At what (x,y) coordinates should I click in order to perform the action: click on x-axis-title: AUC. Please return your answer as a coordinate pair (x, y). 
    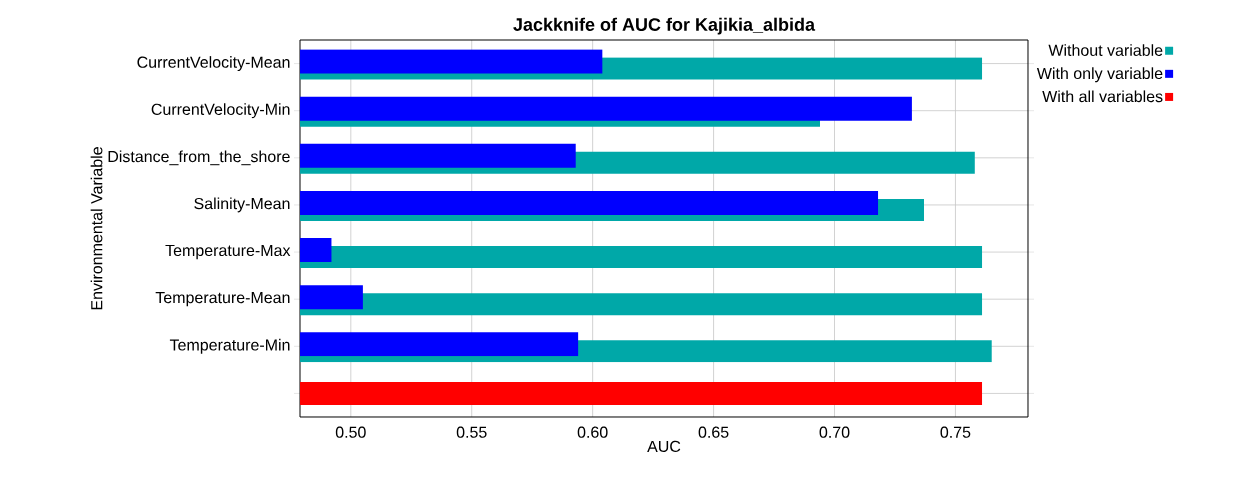
    Looking at the image, I should click on (664, 446).